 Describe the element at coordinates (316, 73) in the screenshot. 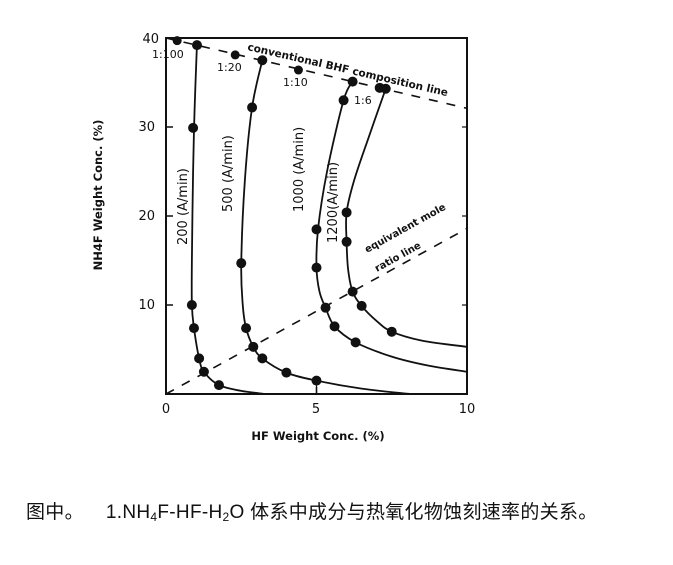

I see `conventional-bhf-composition-line` at that location.